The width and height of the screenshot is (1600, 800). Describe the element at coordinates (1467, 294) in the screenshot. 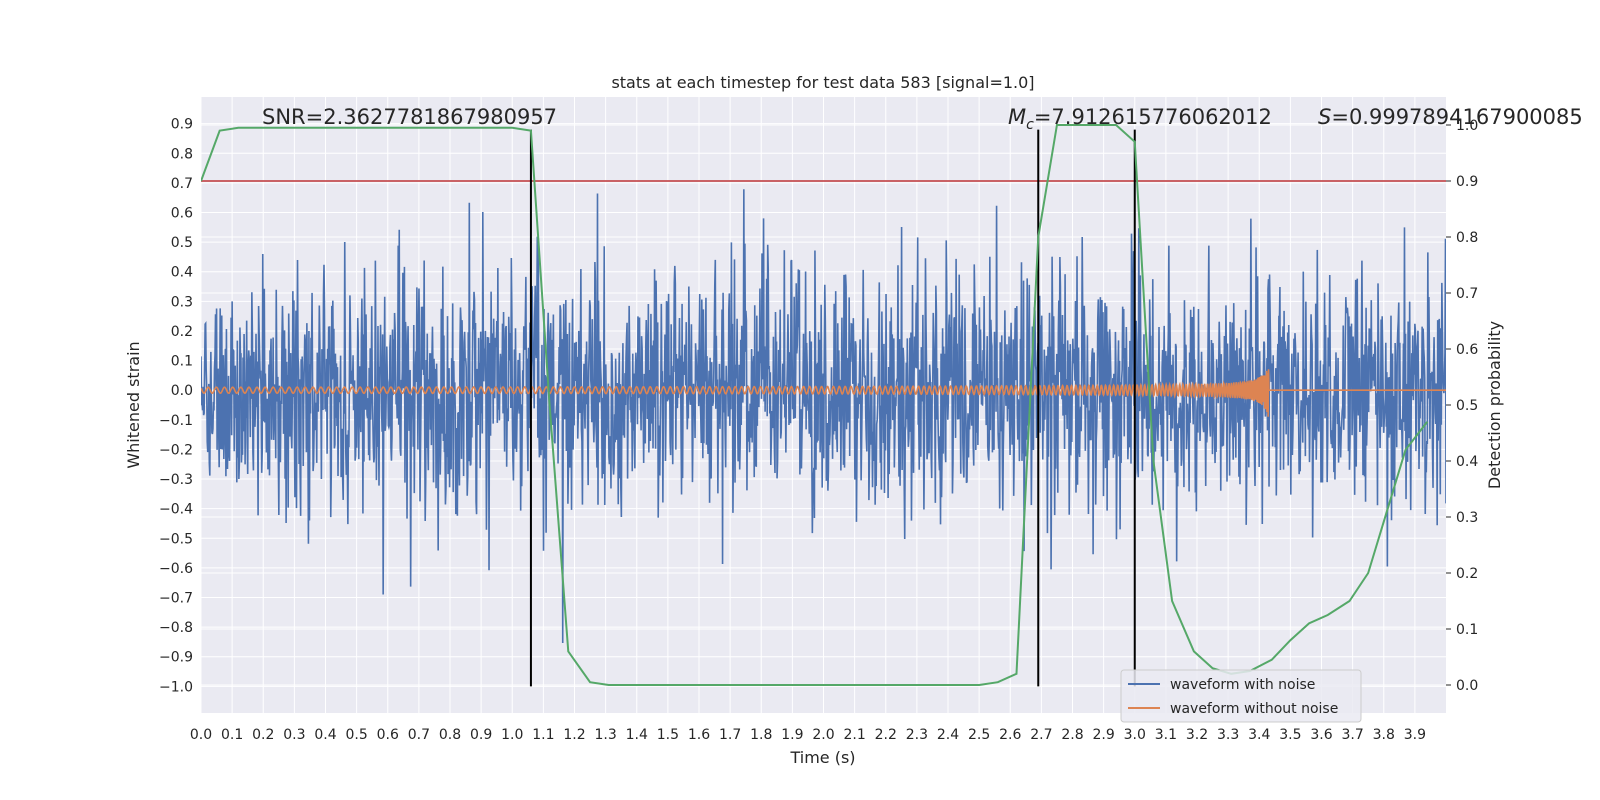

I see `y-right-tick-label: 0.7` at that location.